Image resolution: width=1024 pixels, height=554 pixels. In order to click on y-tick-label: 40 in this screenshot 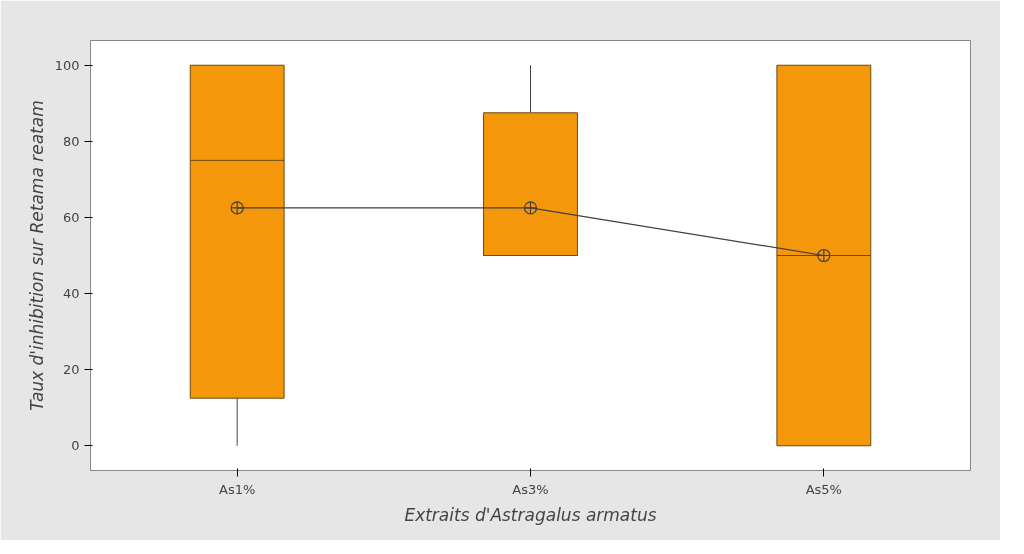, I will do `click(71, 294)`.